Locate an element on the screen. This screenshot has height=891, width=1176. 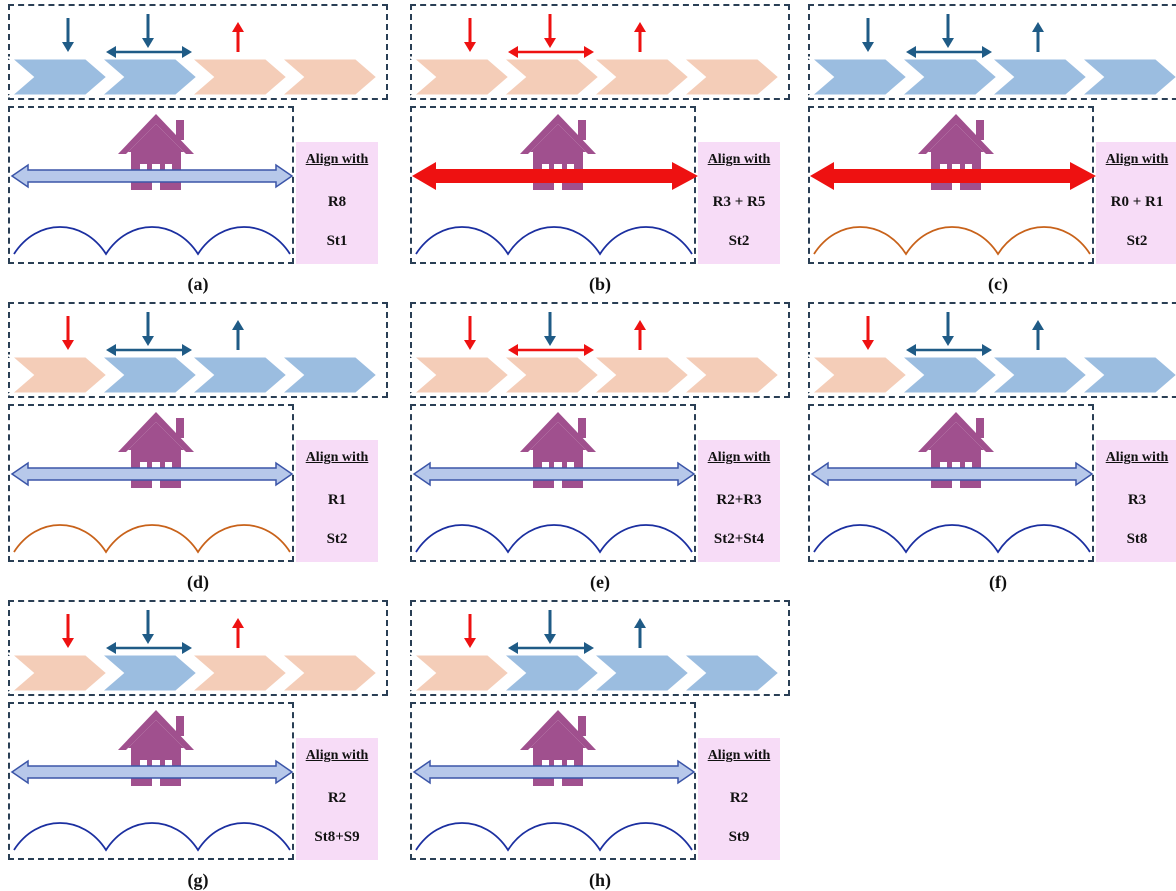
rule-label: R2+R3 is located at coordinates (739, 500).